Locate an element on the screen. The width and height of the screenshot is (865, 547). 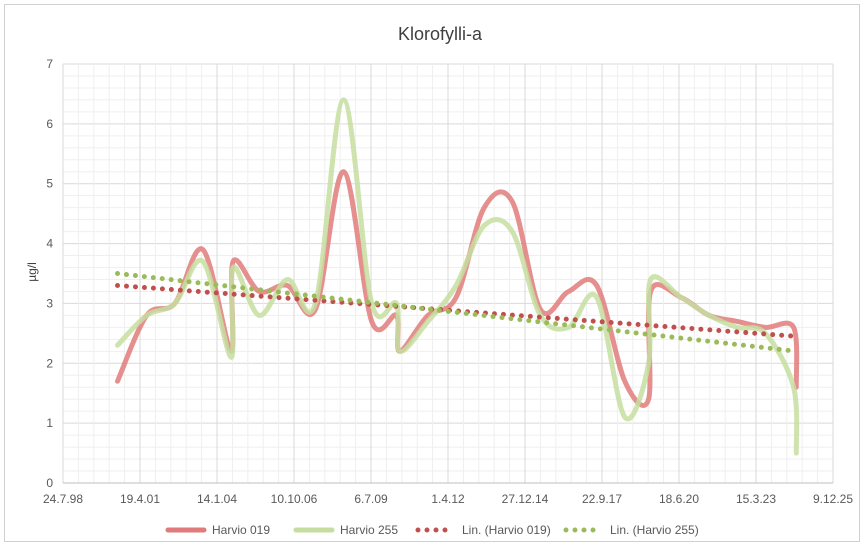
y-tick-label: 6 is located at coordinates (49, 124).